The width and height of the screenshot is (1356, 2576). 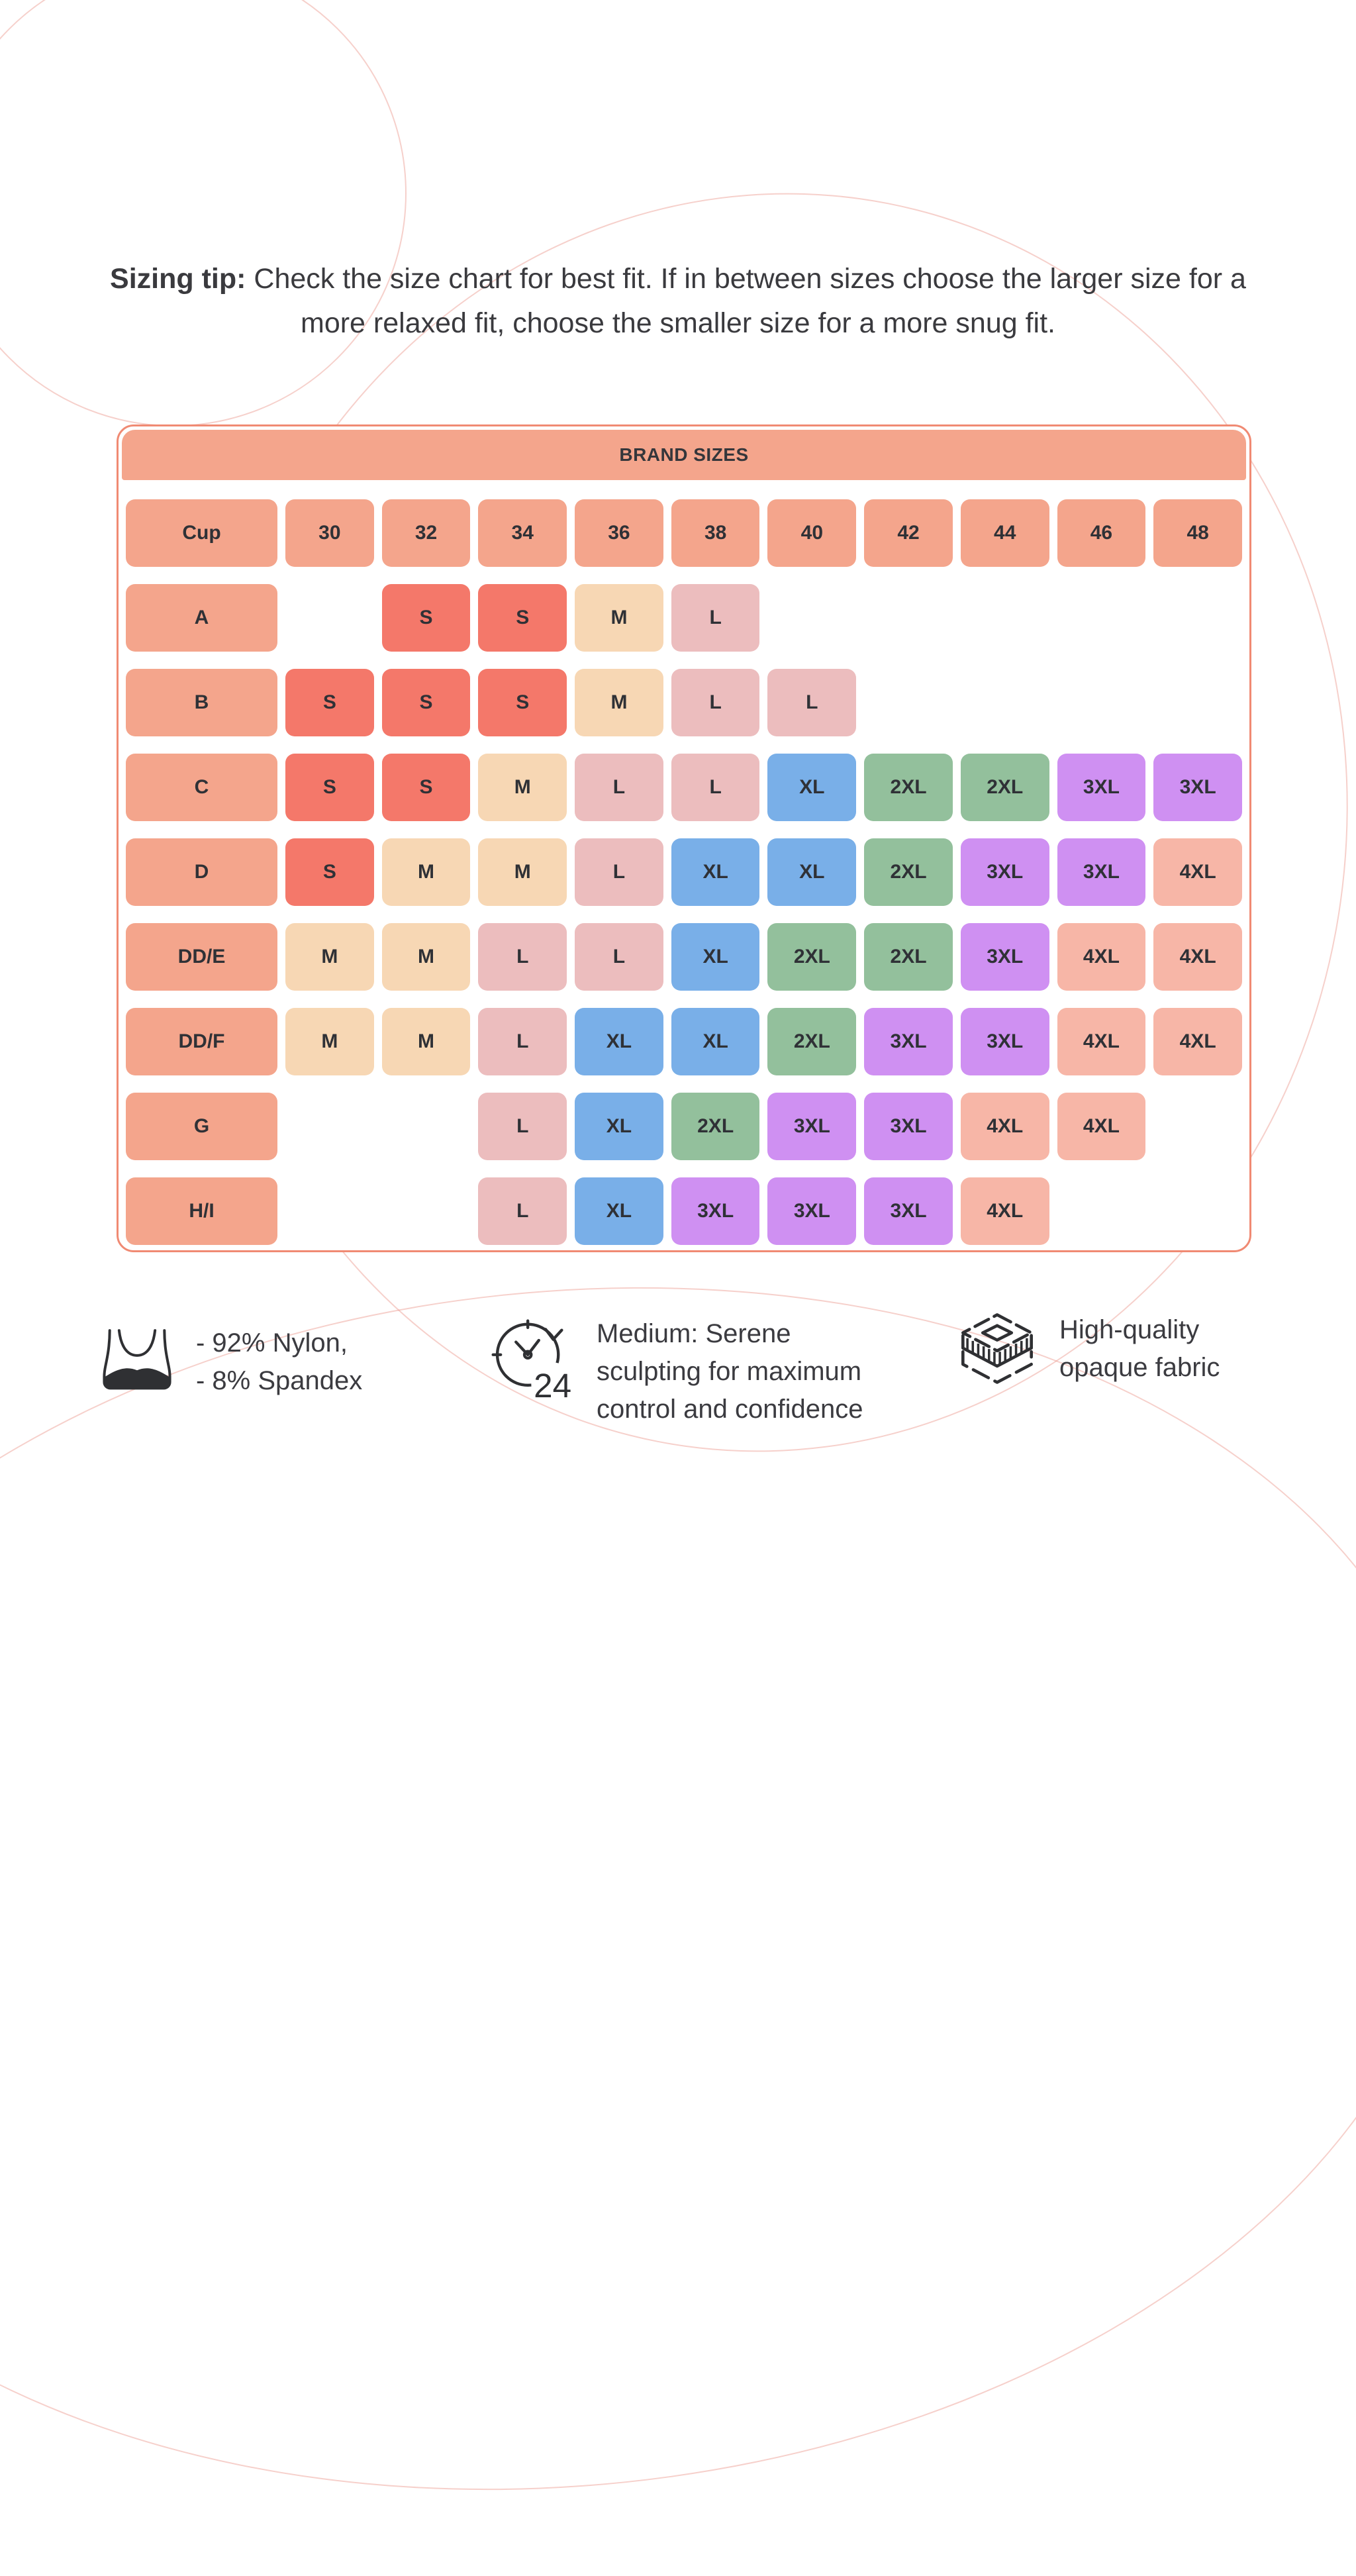 I want to click on feature-fabric: High-quality opaque fabric, so click(x=1086, y=1356).